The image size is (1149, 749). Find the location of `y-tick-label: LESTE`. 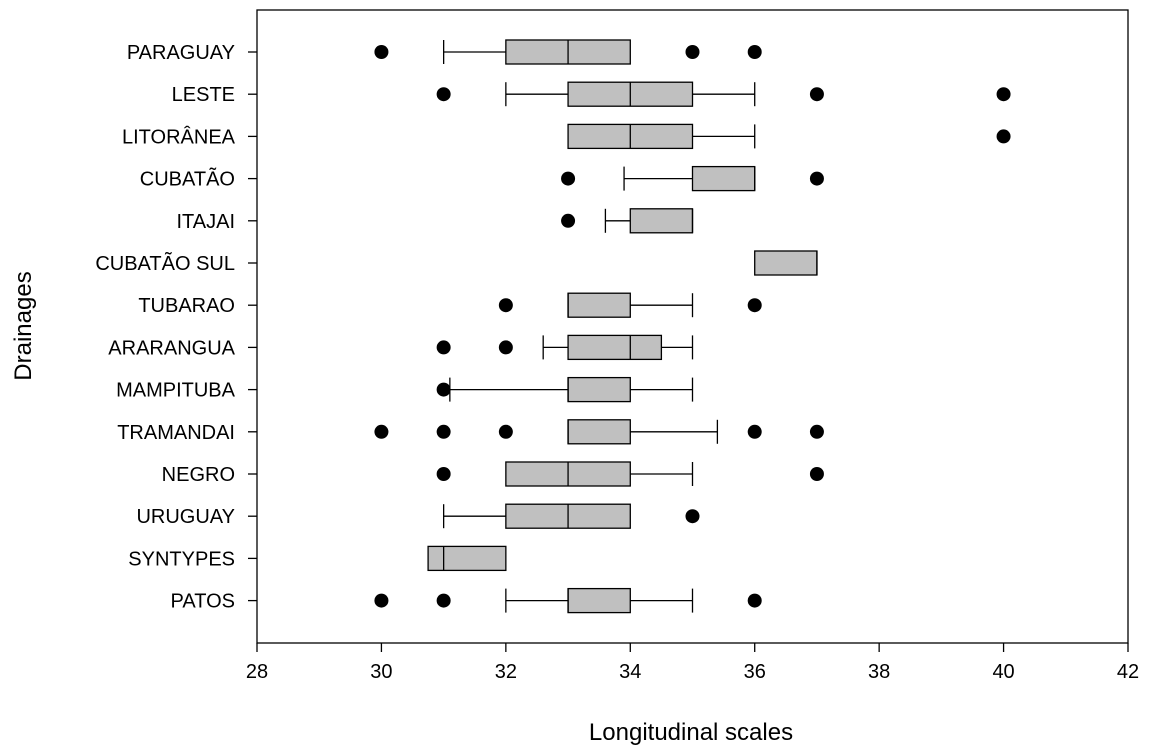

y-tick-label: LESTE is located at coordinates (203, 95).